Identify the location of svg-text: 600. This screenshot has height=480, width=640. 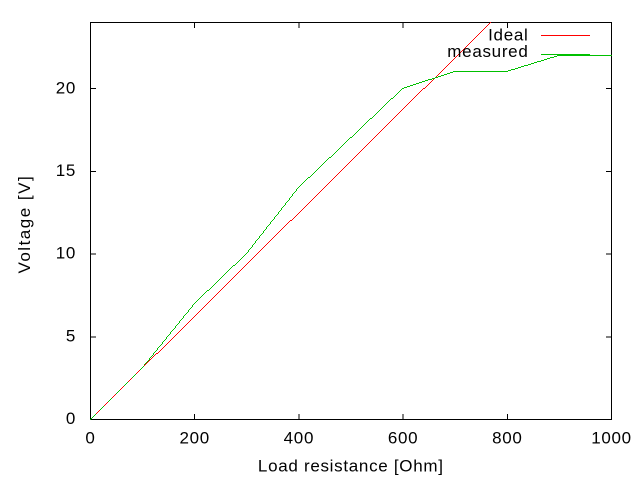
(403, 437).